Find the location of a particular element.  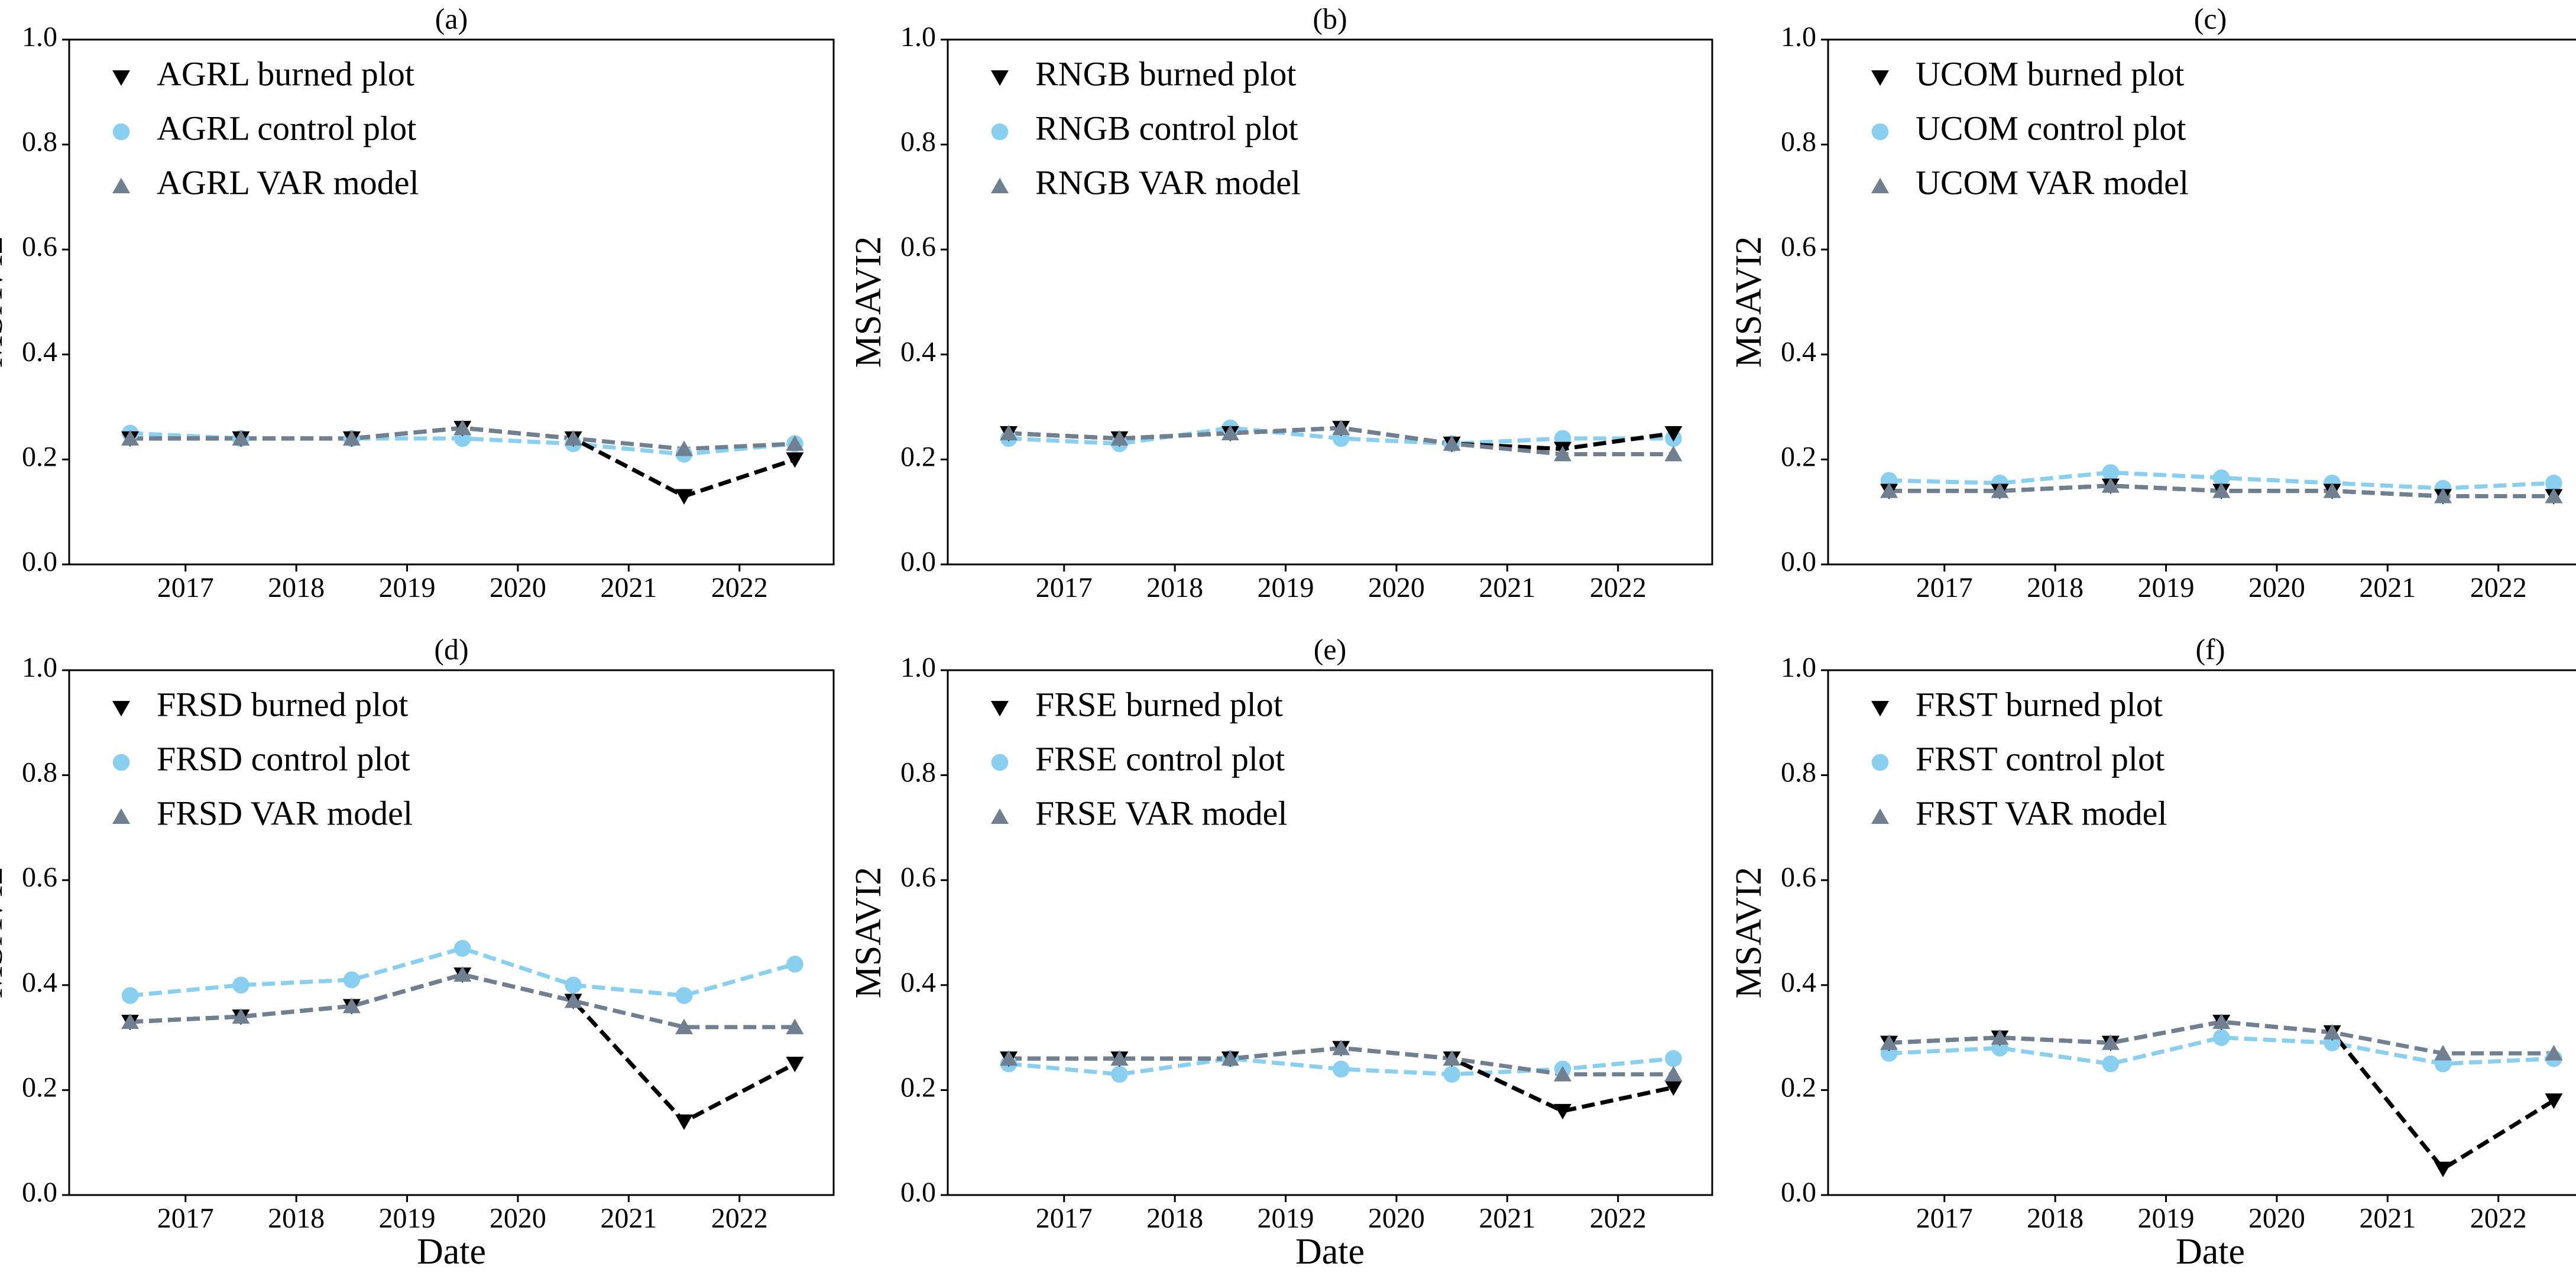

subplot-title: (b) is located at coordinates (1330, 19).